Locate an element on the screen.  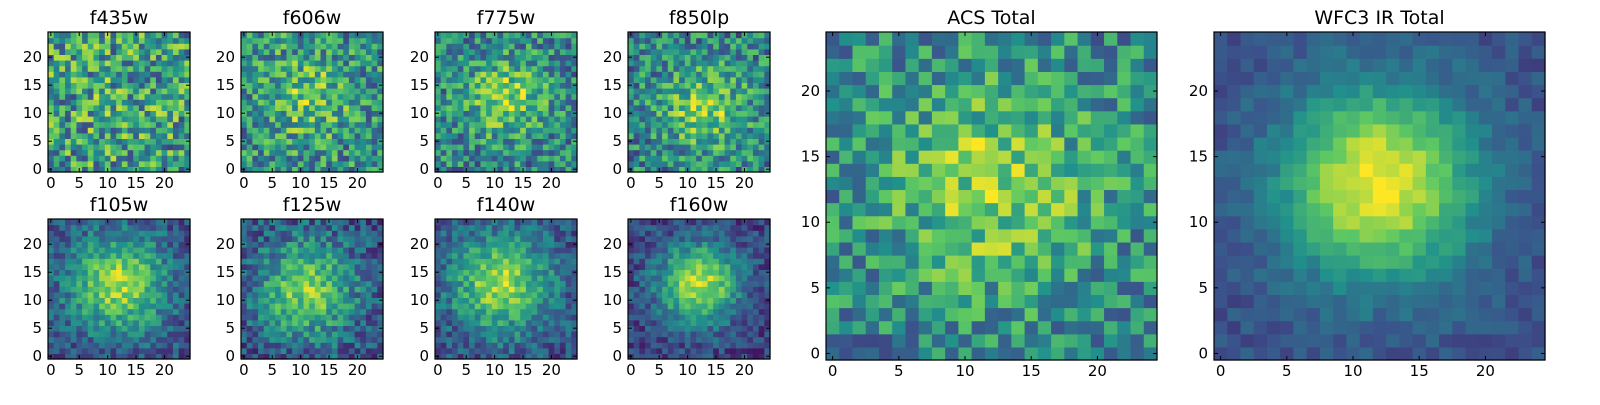
panel-title: f125w is located at coordinates (312, 205).